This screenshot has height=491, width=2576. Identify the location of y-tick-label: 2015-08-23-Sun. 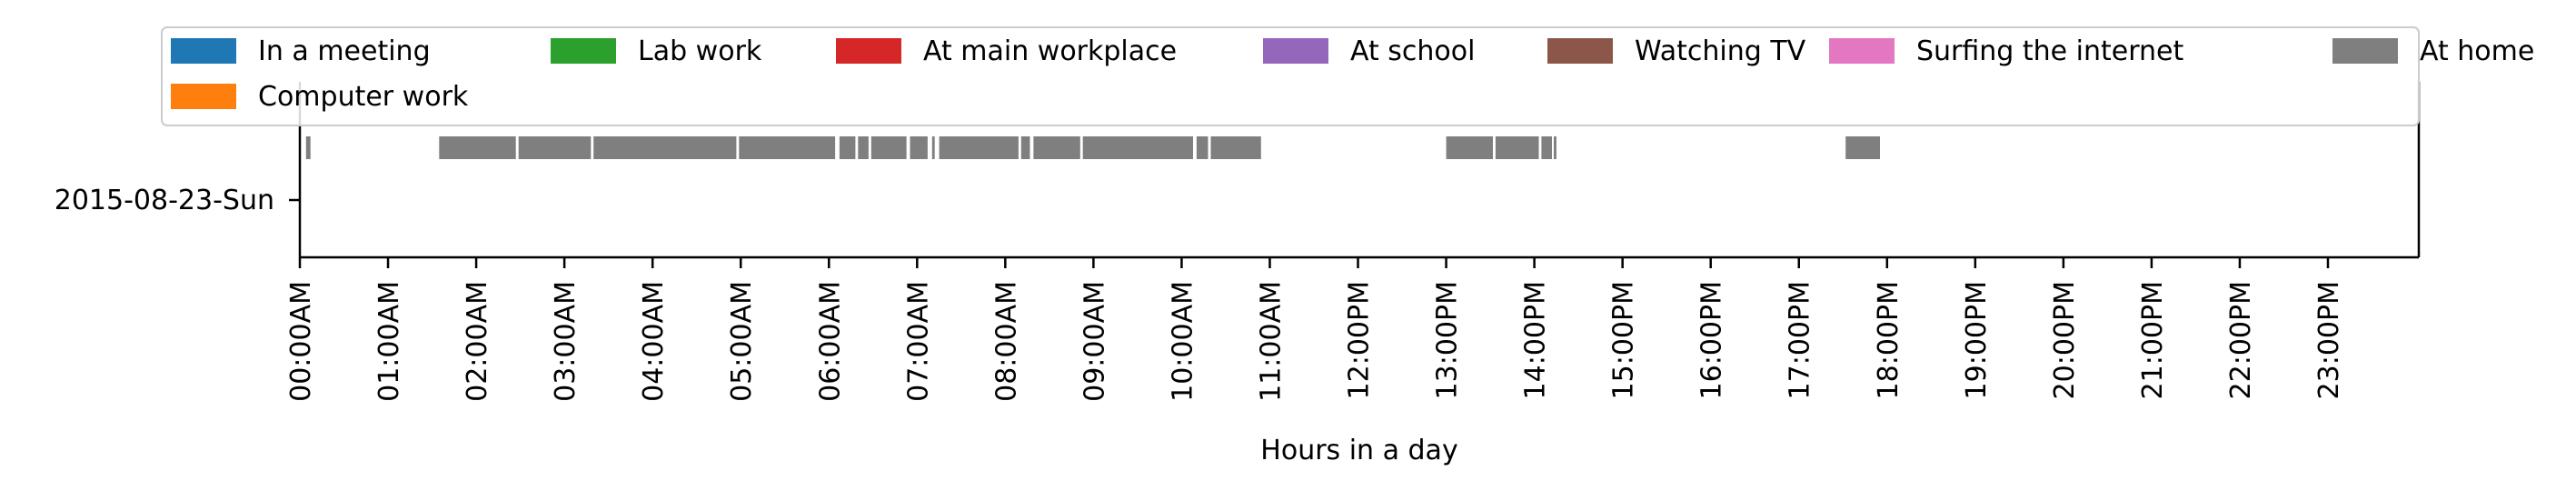
(165, 200).